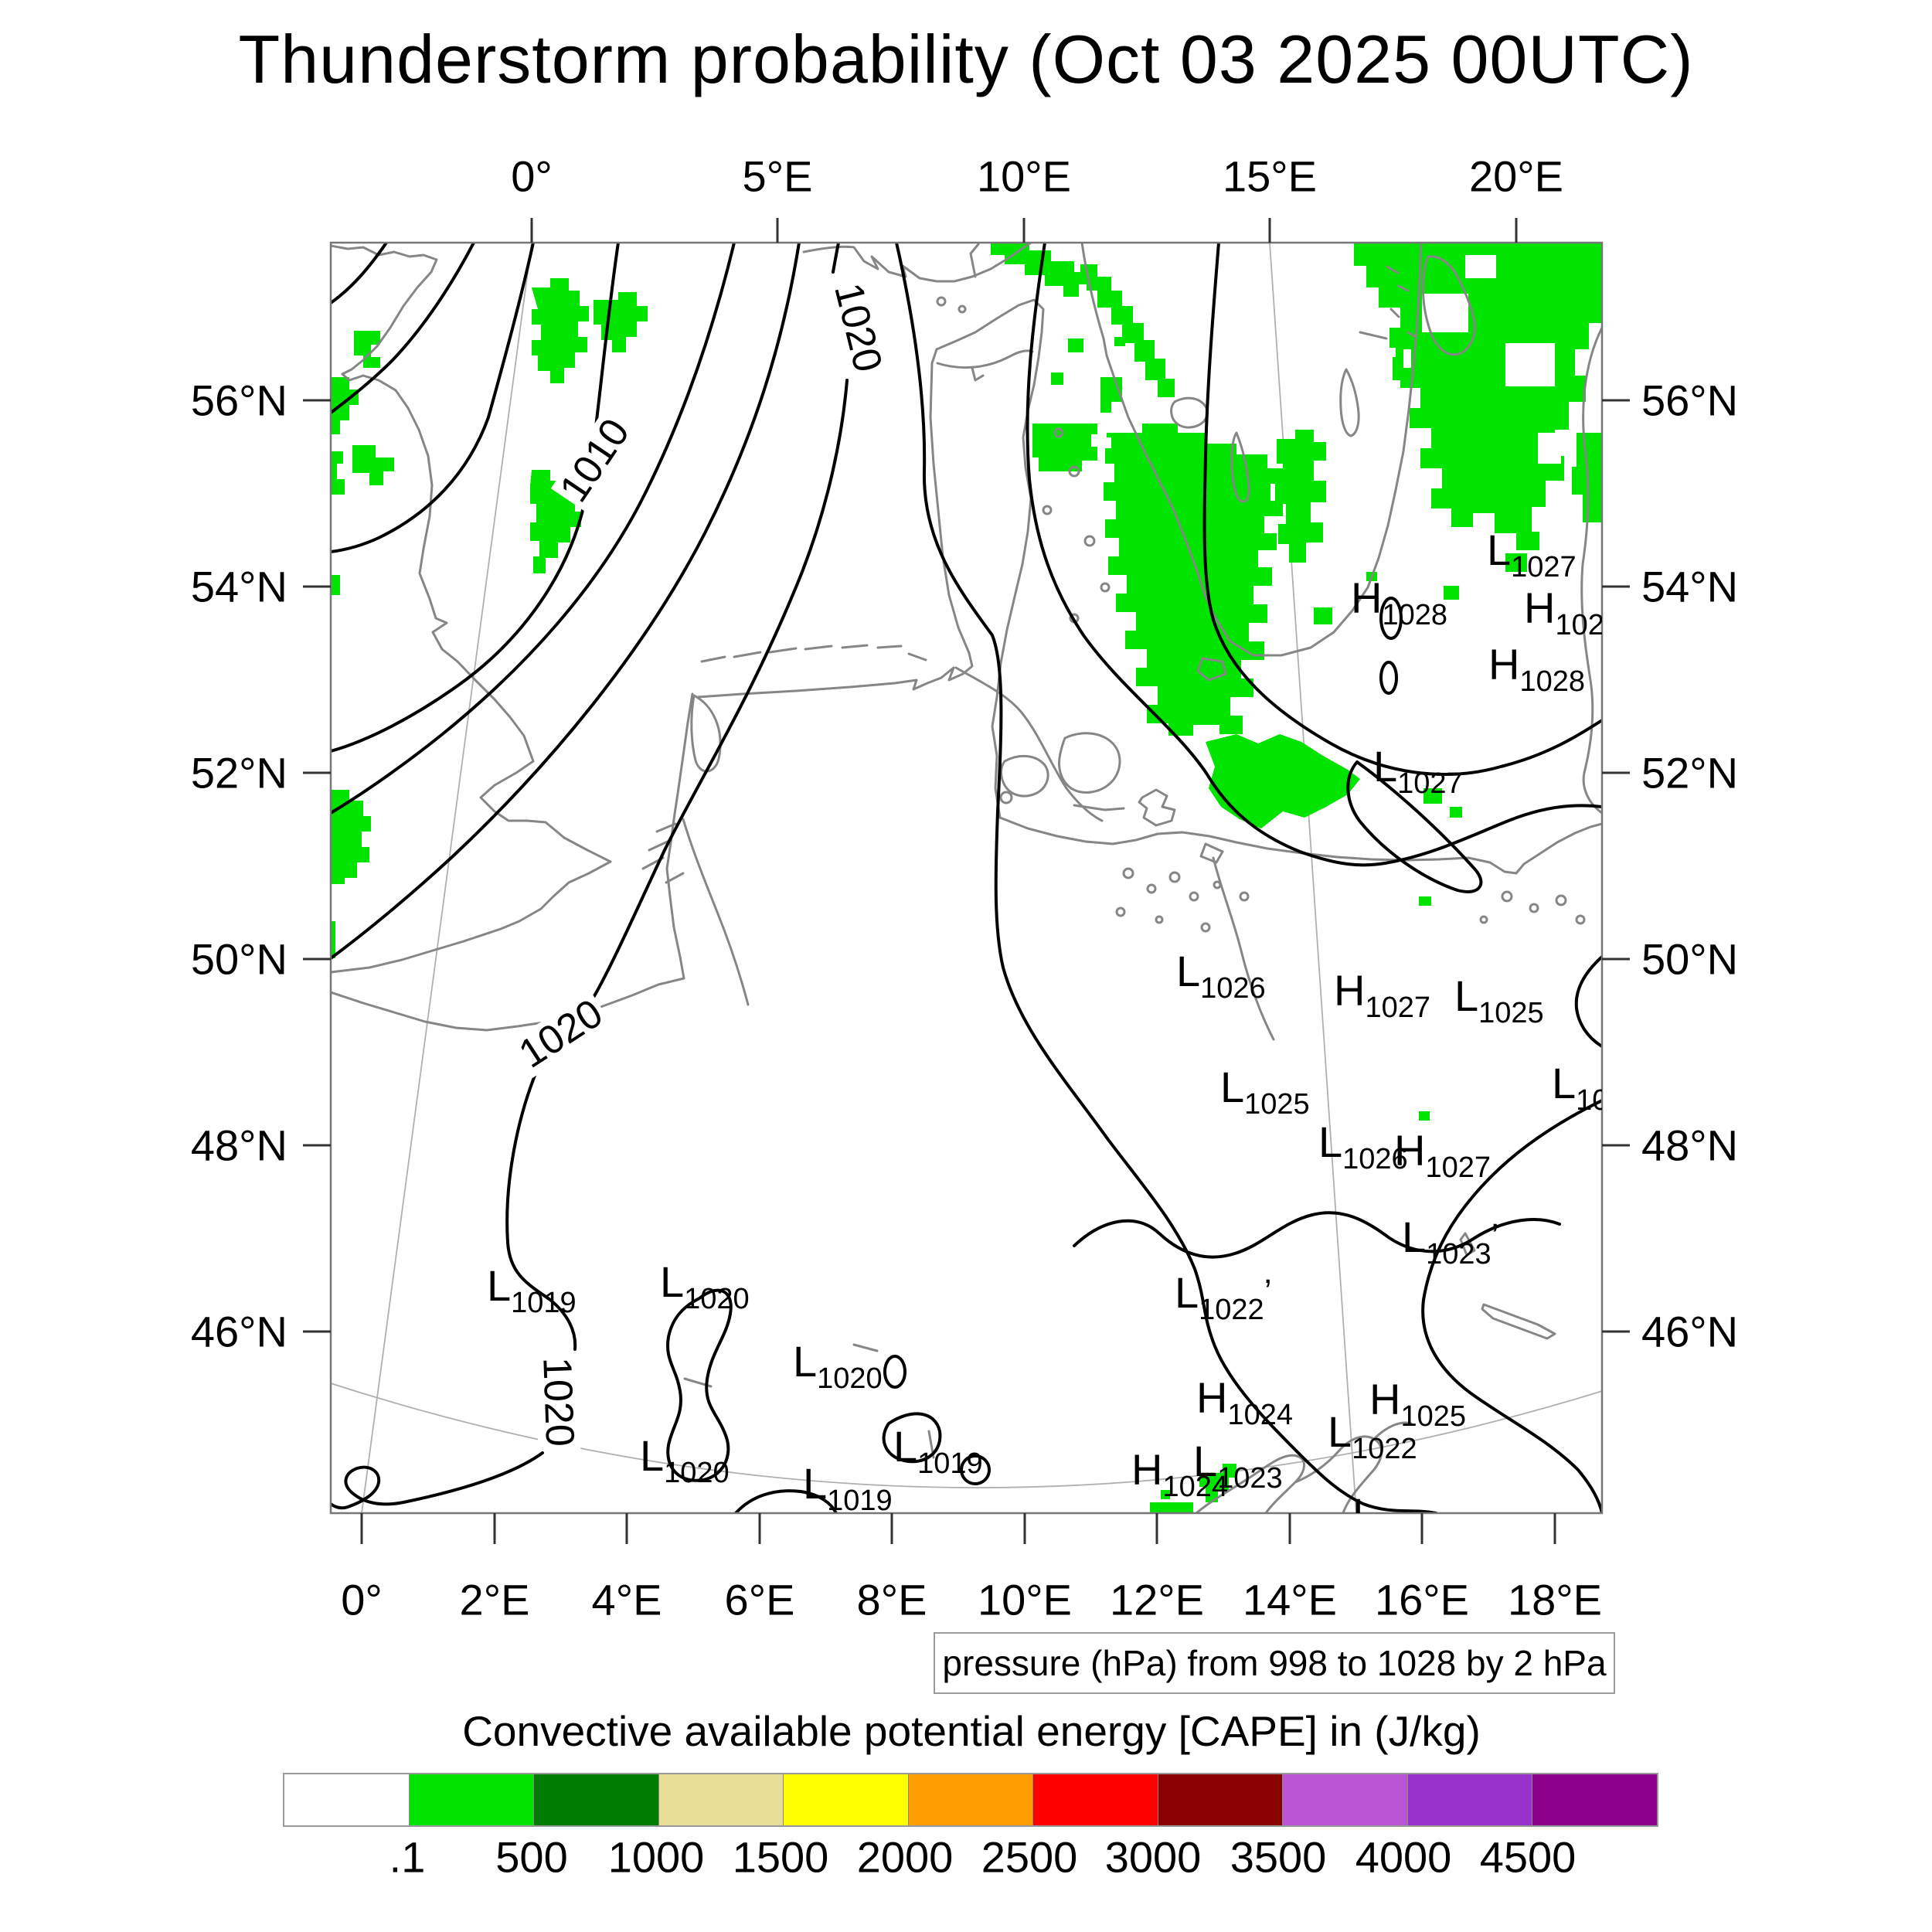 The width and height of the screenshot is (1932, 1932). Describe the element at coordinates (1029, 1857) in the screenshot. I see `colorbar-tick-label: 2500` at that location.